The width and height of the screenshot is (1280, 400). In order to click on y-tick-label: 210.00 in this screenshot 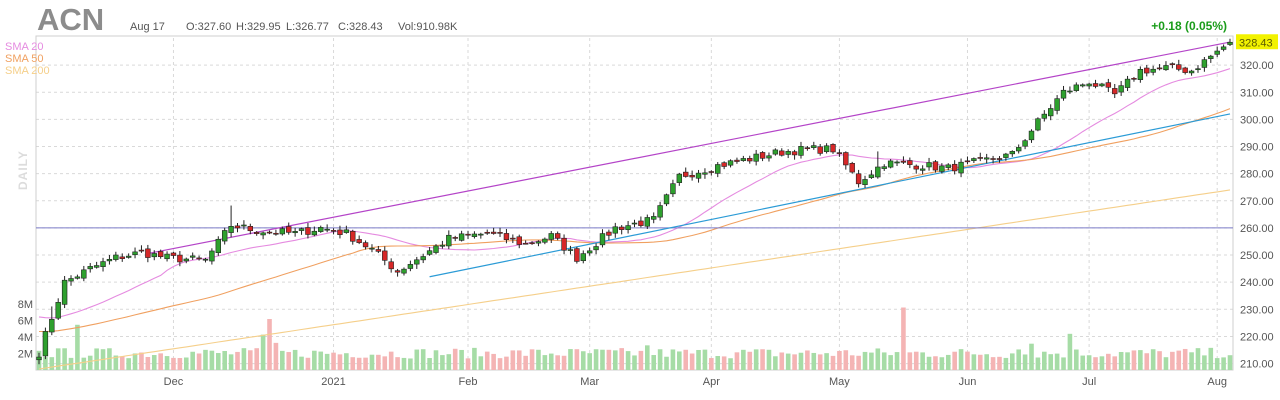, I will do `click(1257, 365)`.